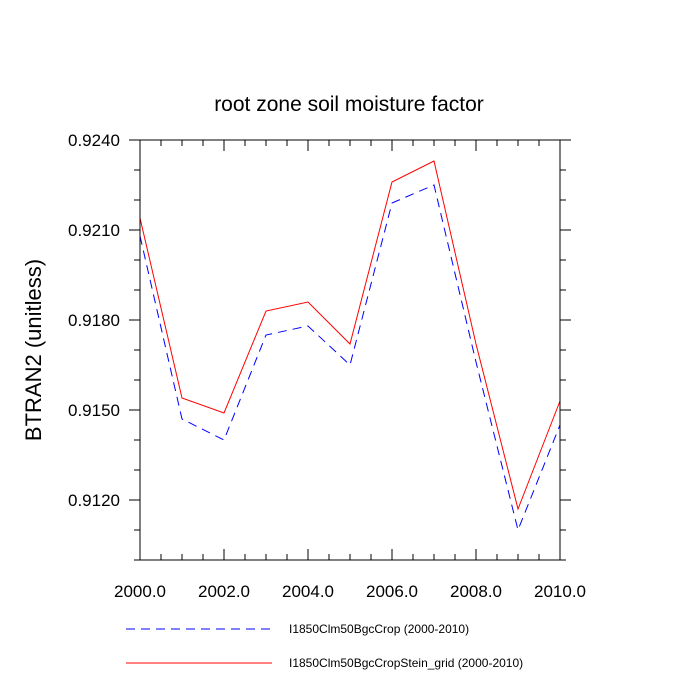 Image resolution: width=700 pixels, height=700 pixels. Describe the element at coordinates (33, 350) in the screenshot. I see `y-axis-label: BTRAN2 (unitless)` at that location.